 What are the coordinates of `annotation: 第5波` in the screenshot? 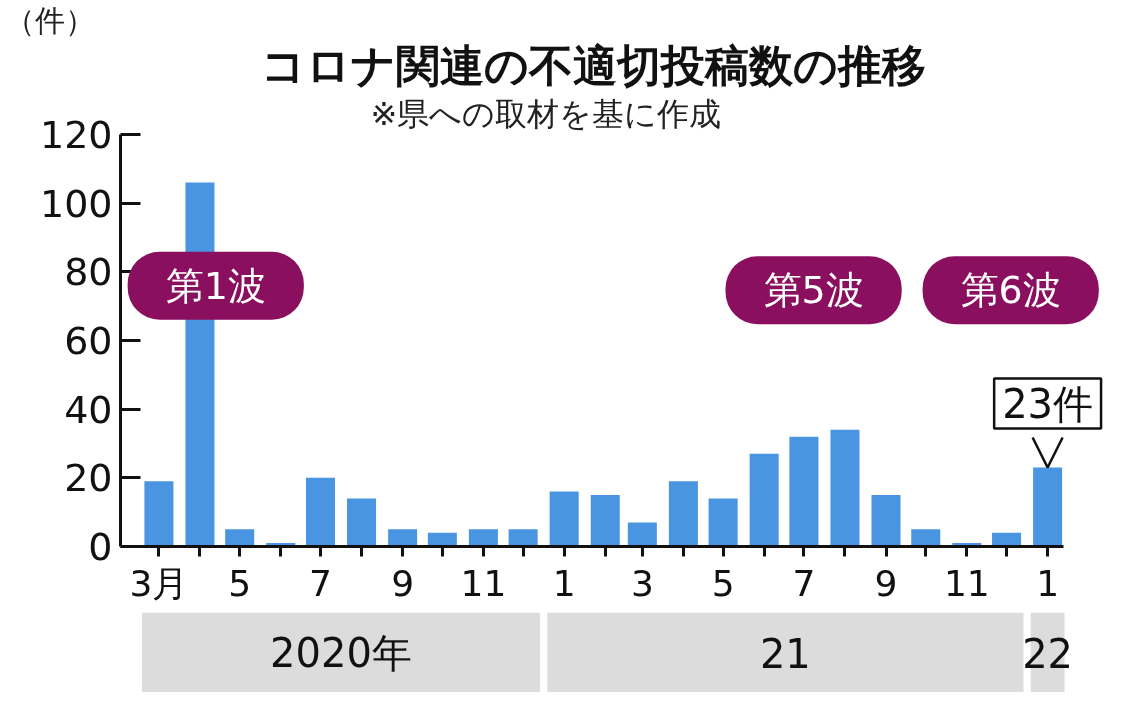 It's located at (813, 290).